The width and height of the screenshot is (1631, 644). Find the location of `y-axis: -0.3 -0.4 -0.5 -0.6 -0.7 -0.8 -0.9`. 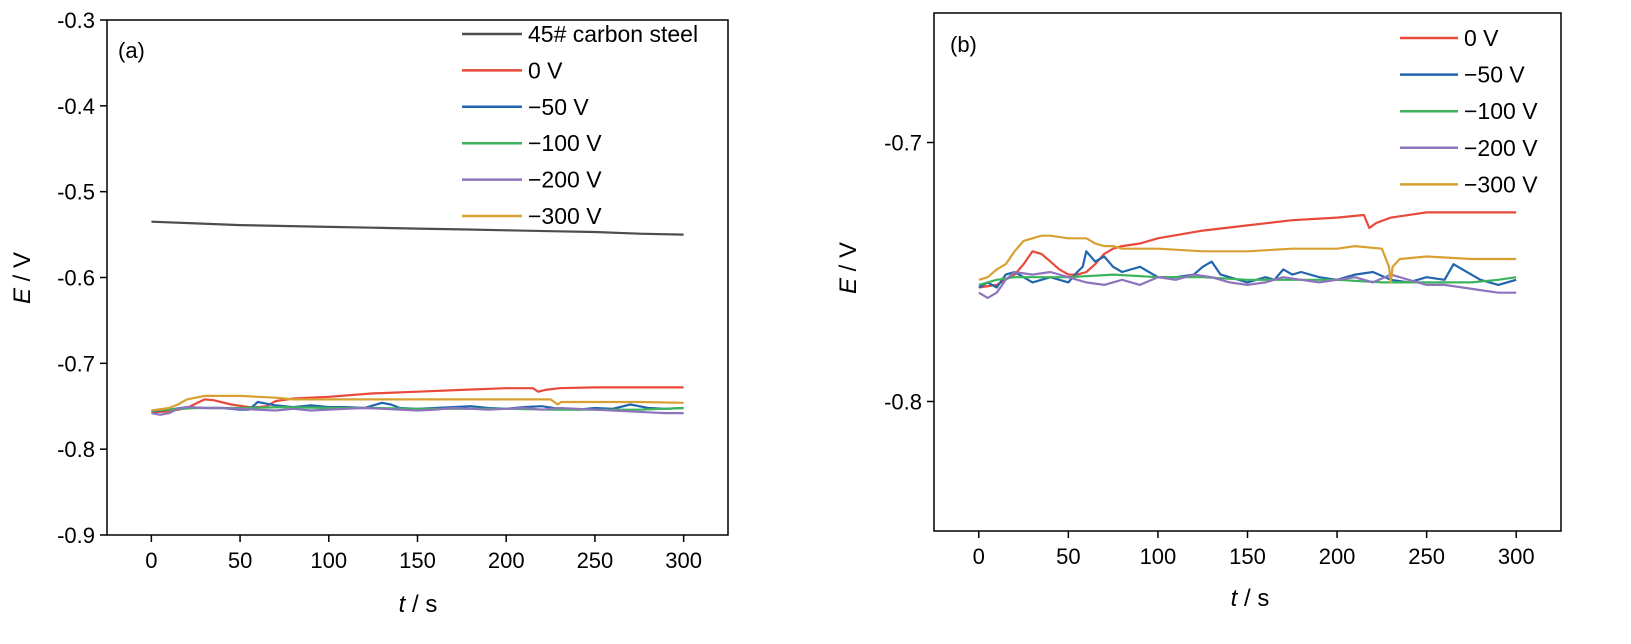

y-axis: -0.3 -0.4 -0.5 -0.6 -0.7 -0.8 -0.9 is located at coordinates (82, 278).